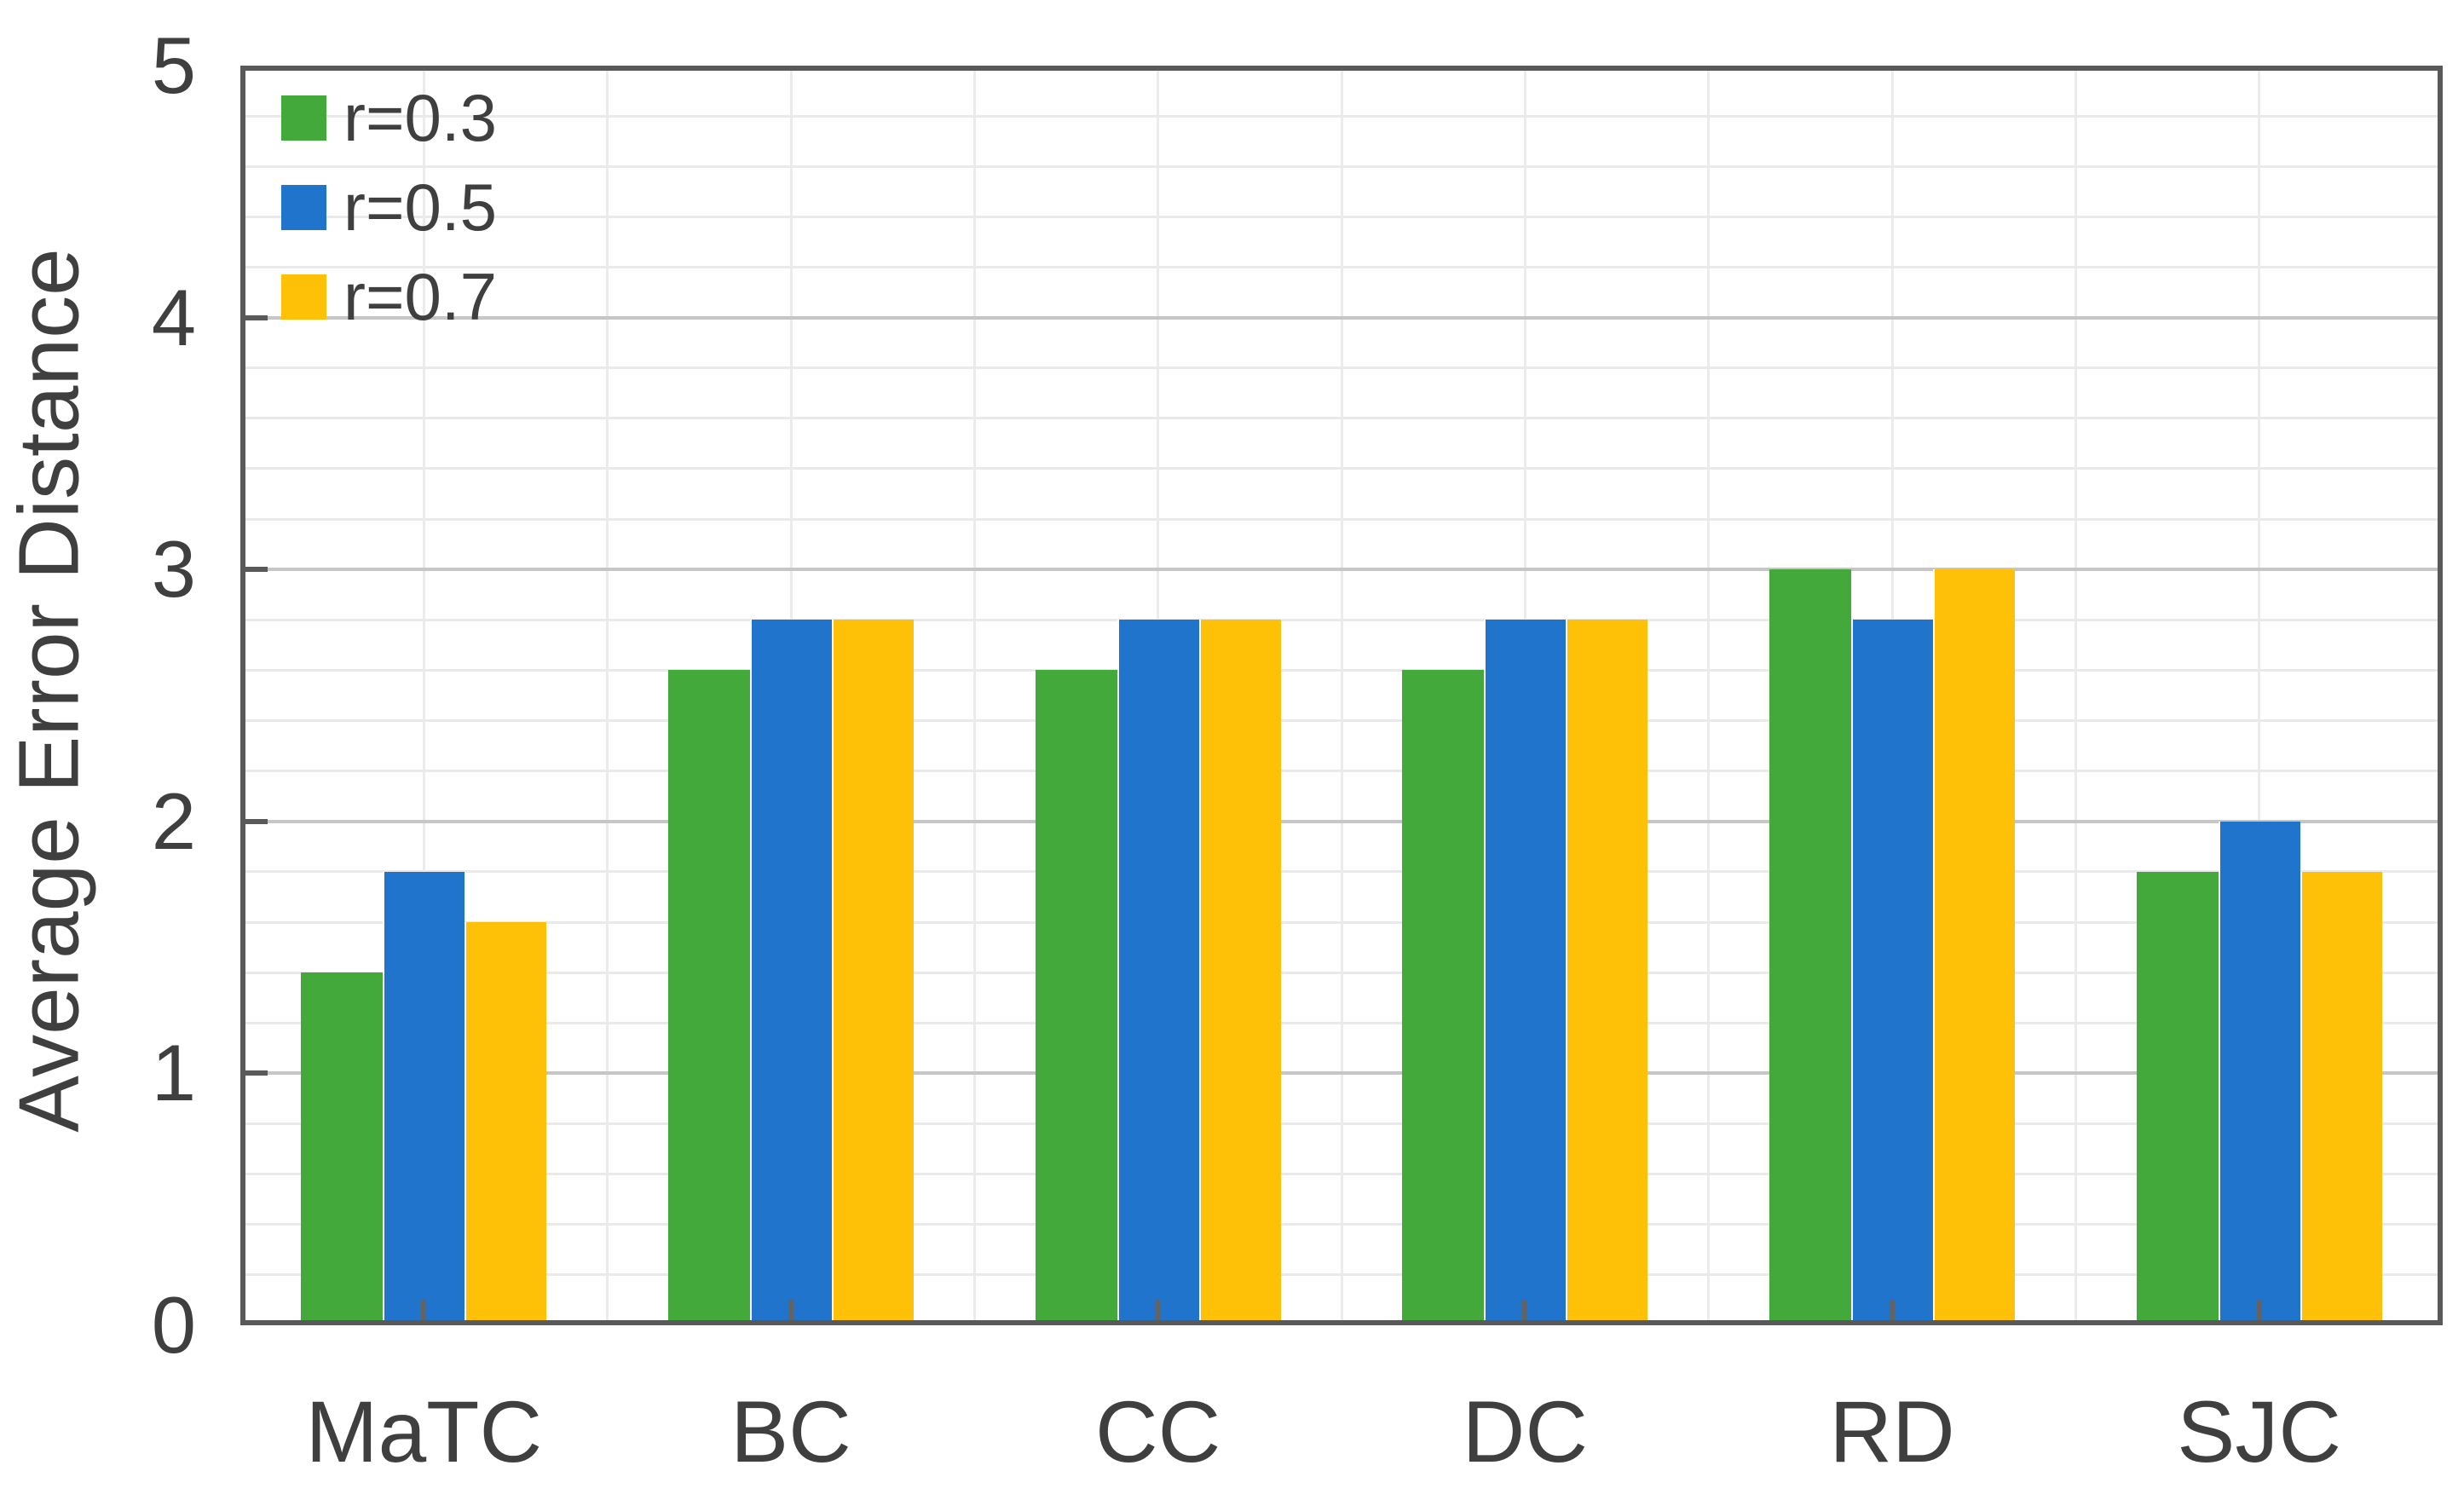  What do you see at coordinates (2177, 1098) in the screenshot?
I see `bar-r=0.3-SJC` at bounding box center [2177, 1098].